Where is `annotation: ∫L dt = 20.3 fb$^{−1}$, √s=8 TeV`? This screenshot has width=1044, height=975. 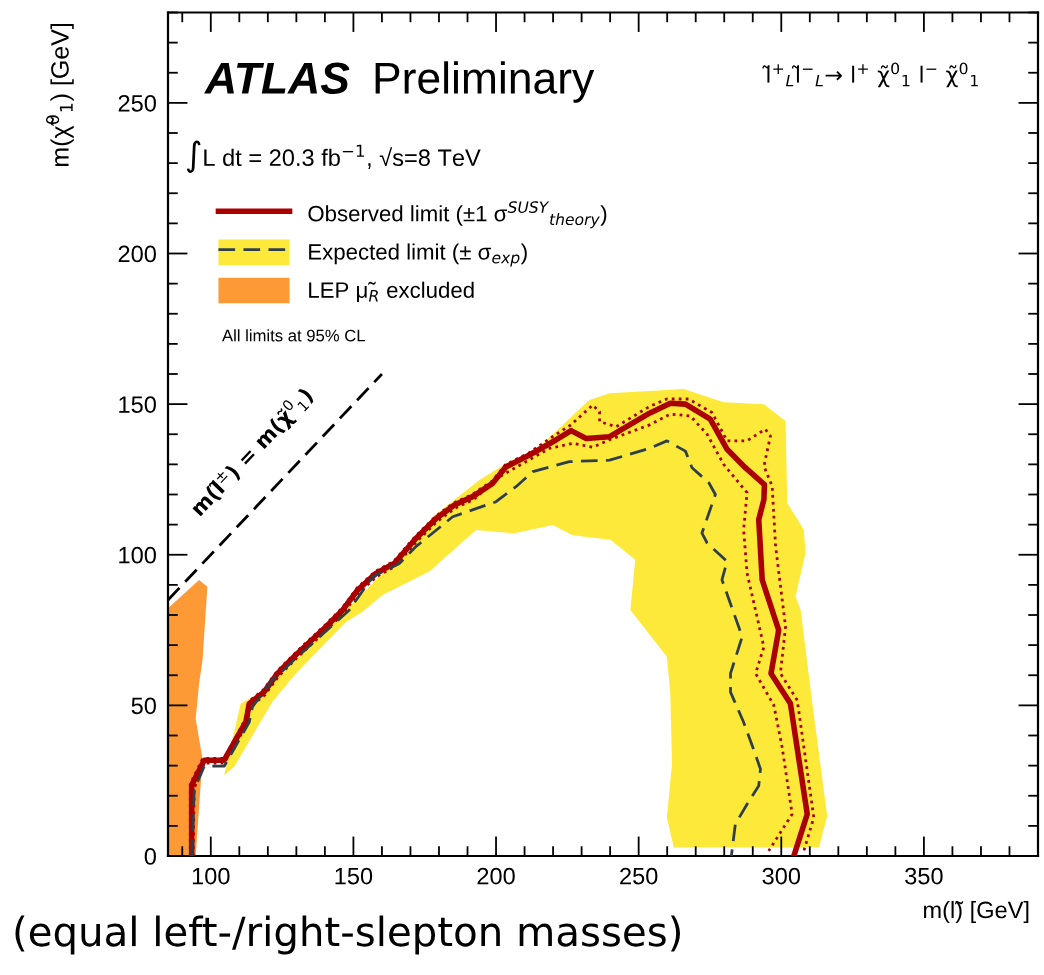 annotation: ∫L dt = 20.3 fb$^{−1}$, √s=8 TeV is located at coordinates (333, 156).